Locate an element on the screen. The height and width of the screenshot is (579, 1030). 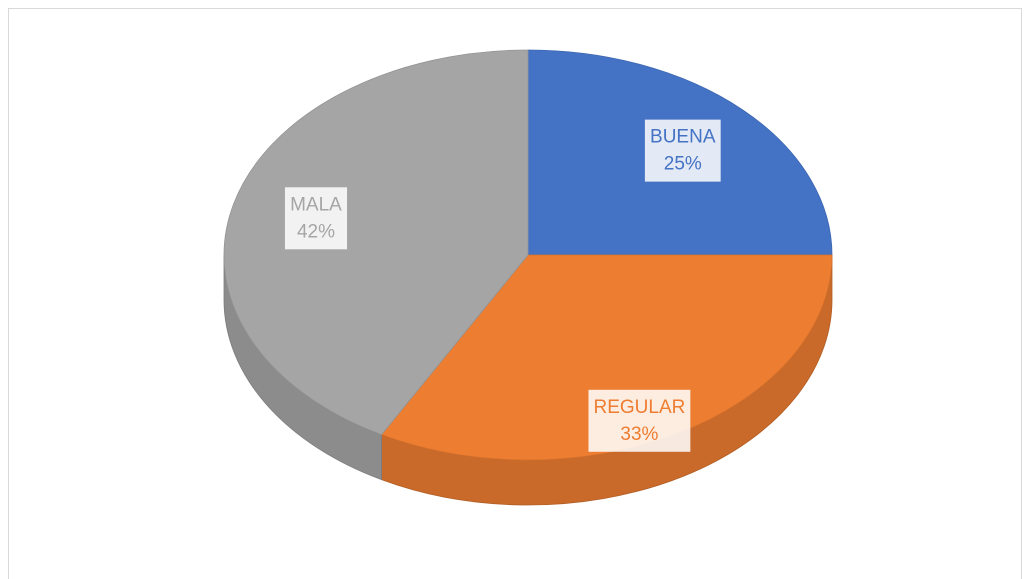
value-label: 33% is located at coordinates (639, 434).